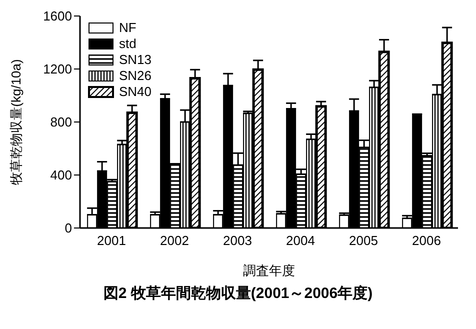 The width and height of the screenshot is (476, 329). I want to click on y-tick-label: 1200, so click(57, 69).